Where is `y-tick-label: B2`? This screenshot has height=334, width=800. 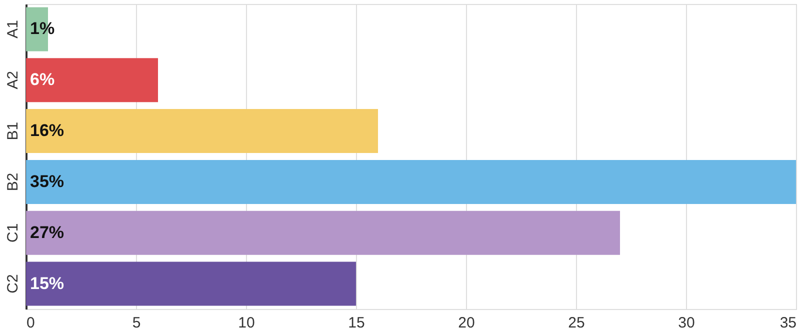 y-tick-label: B2 is located at coordinates (13, 182).